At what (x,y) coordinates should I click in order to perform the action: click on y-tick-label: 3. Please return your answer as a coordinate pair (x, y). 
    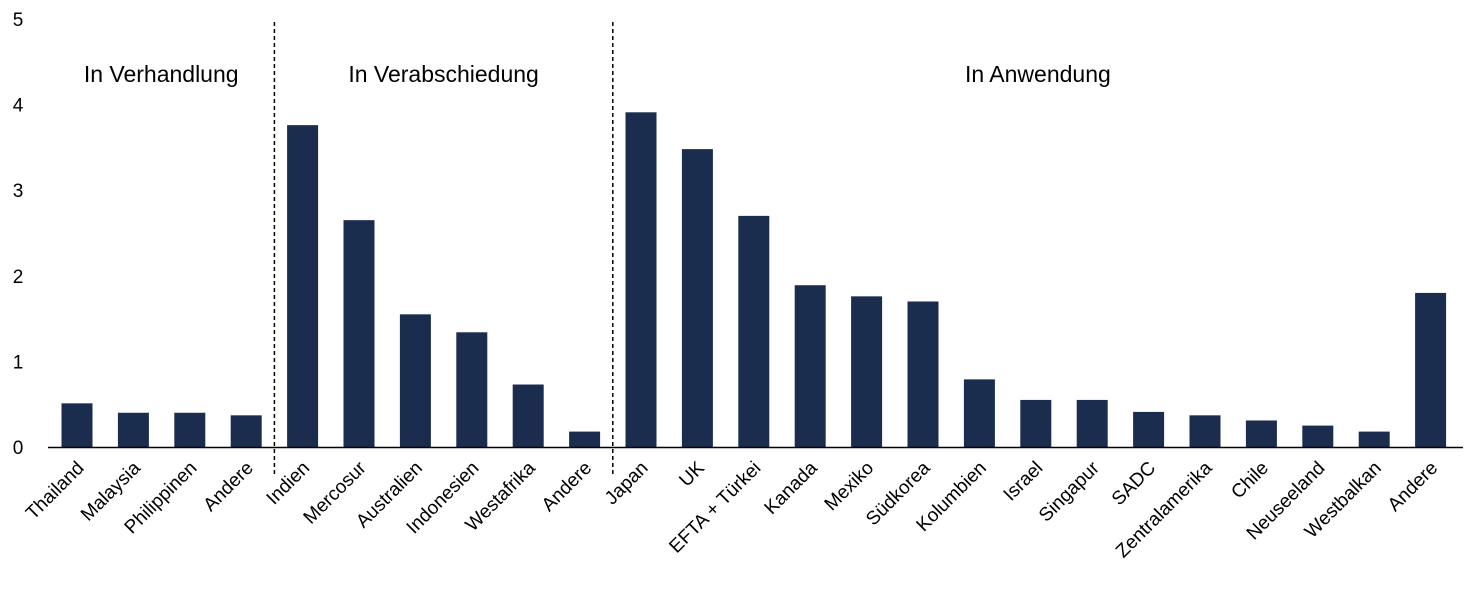
    Looking at the image, I should click on (18, 191).